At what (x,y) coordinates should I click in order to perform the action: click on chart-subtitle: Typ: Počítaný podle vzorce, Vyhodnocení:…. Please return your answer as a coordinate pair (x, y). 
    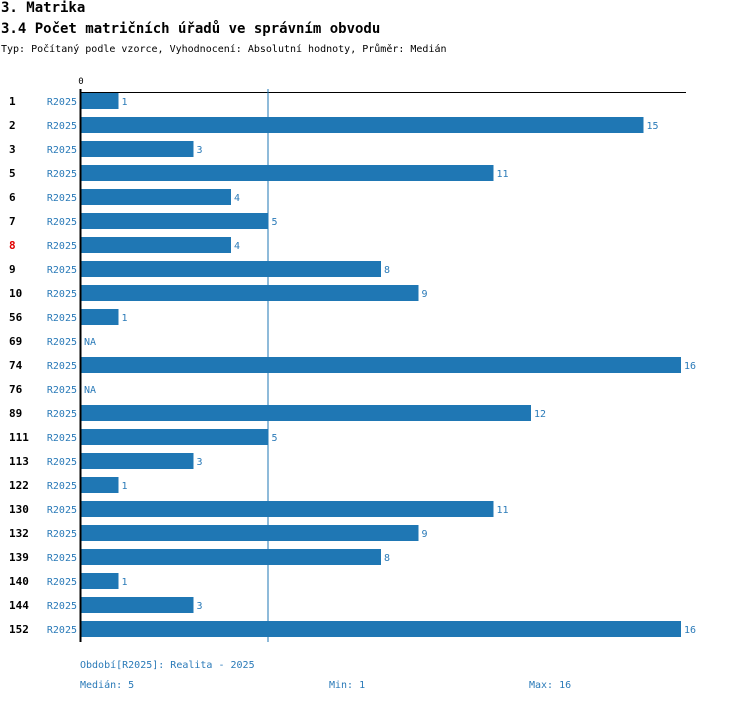
    Looking at the image, I should click on (224, 49).